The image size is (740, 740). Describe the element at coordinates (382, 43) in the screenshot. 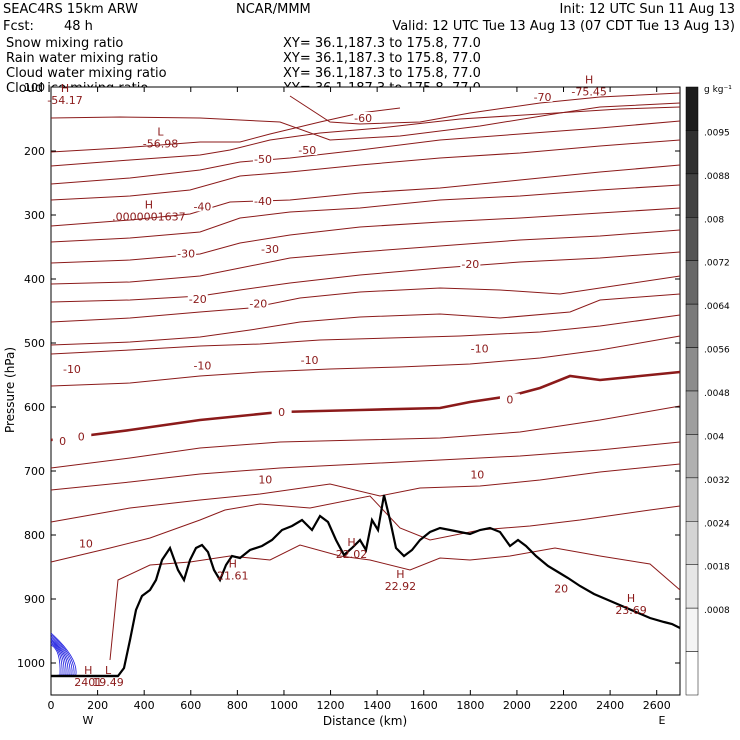

I see `field-xy-0: XY= 36.1,187.3 to 175.8, 77.0` at that location.